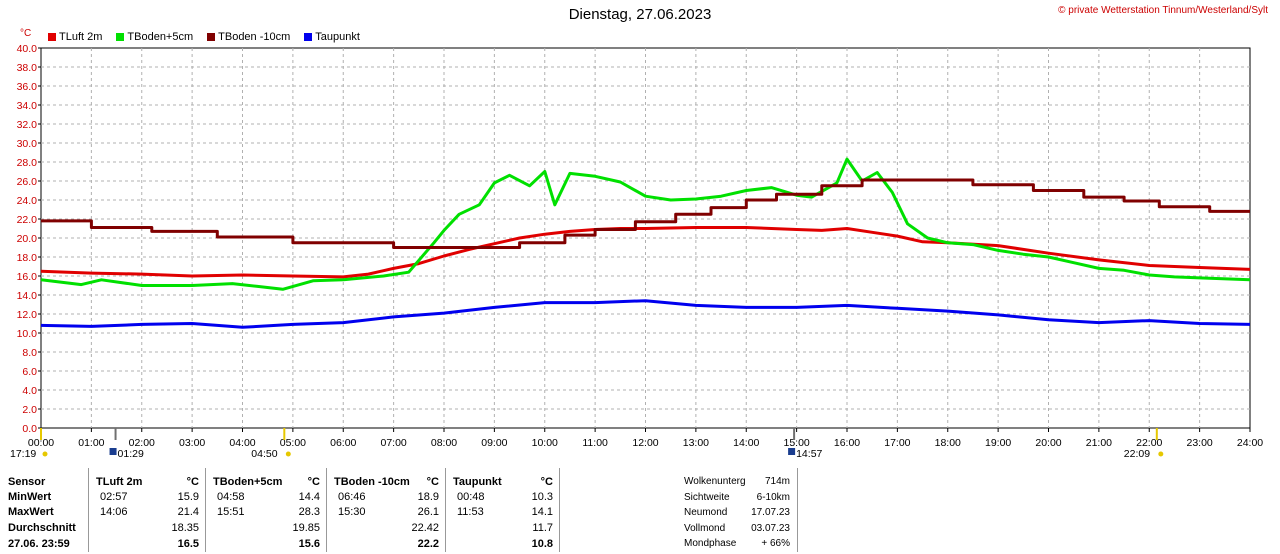  I want to click on moon-label: Sichtweite, so click(707, 497).